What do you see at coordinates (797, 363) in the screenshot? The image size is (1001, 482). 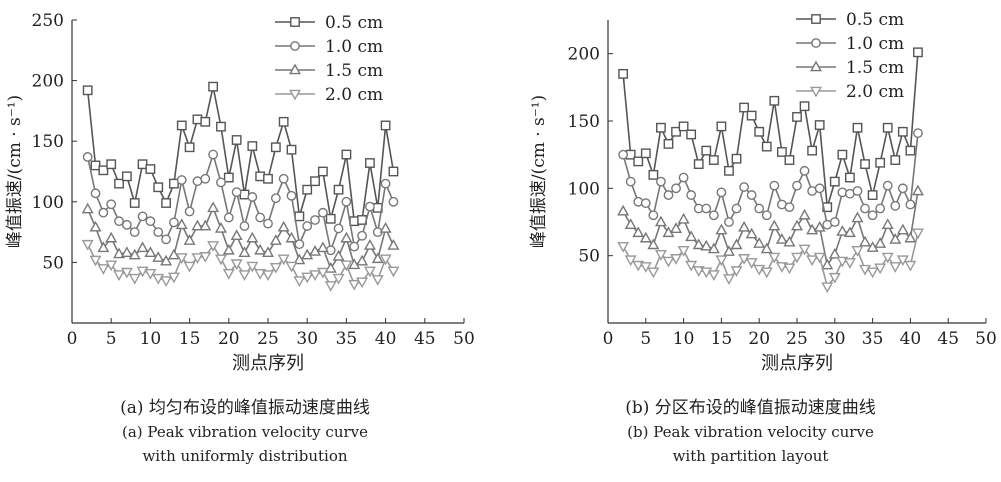 I see `x-axis-label: 测点序列` at bounding box center [797, 363].